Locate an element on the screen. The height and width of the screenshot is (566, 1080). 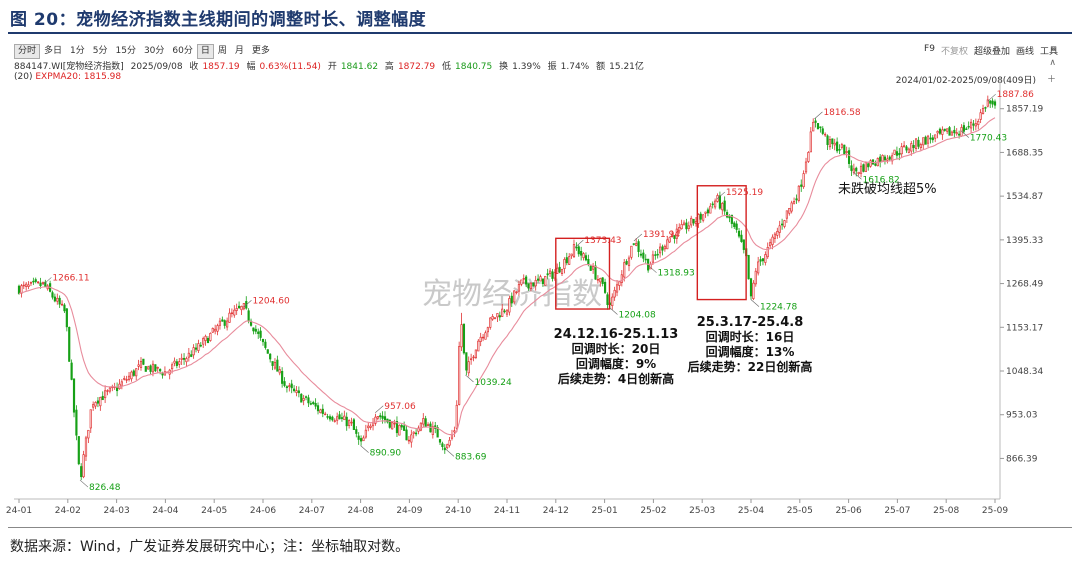
chevron-up-icon: ∧ is located at coordinates (1052, 63).